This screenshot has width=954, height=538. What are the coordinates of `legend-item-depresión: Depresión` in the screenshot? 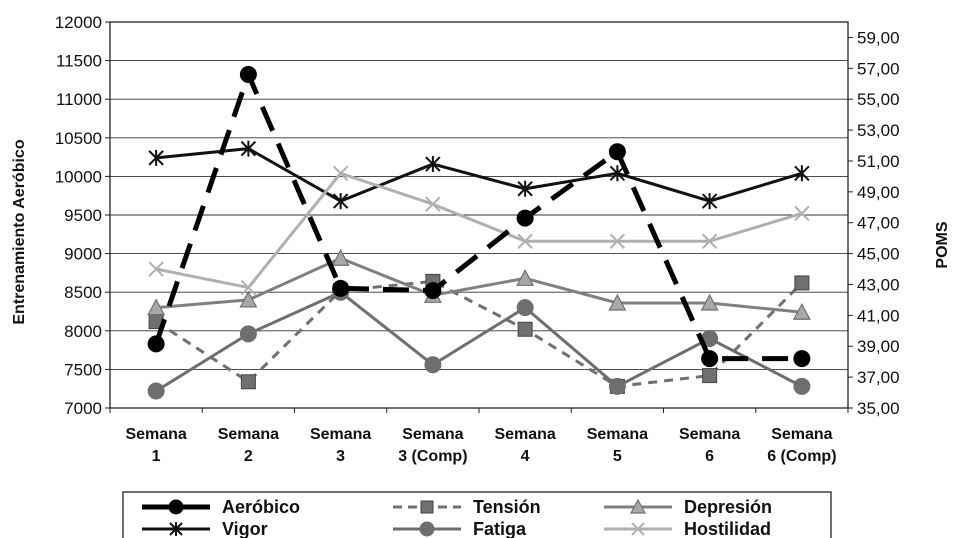 It's located at (688, 507).